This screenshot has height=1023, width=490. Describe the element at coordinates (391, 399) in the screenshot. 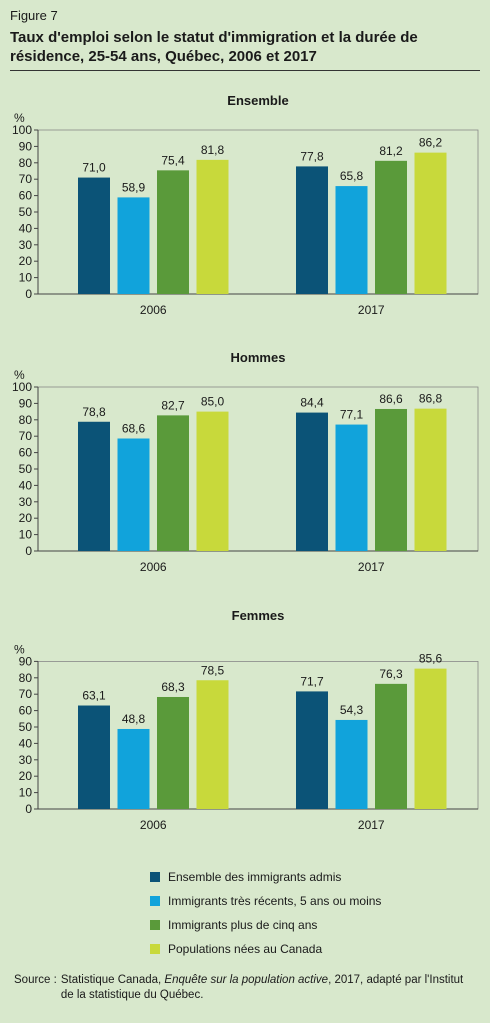

I see `bar-value-label: 86,6` at that location.